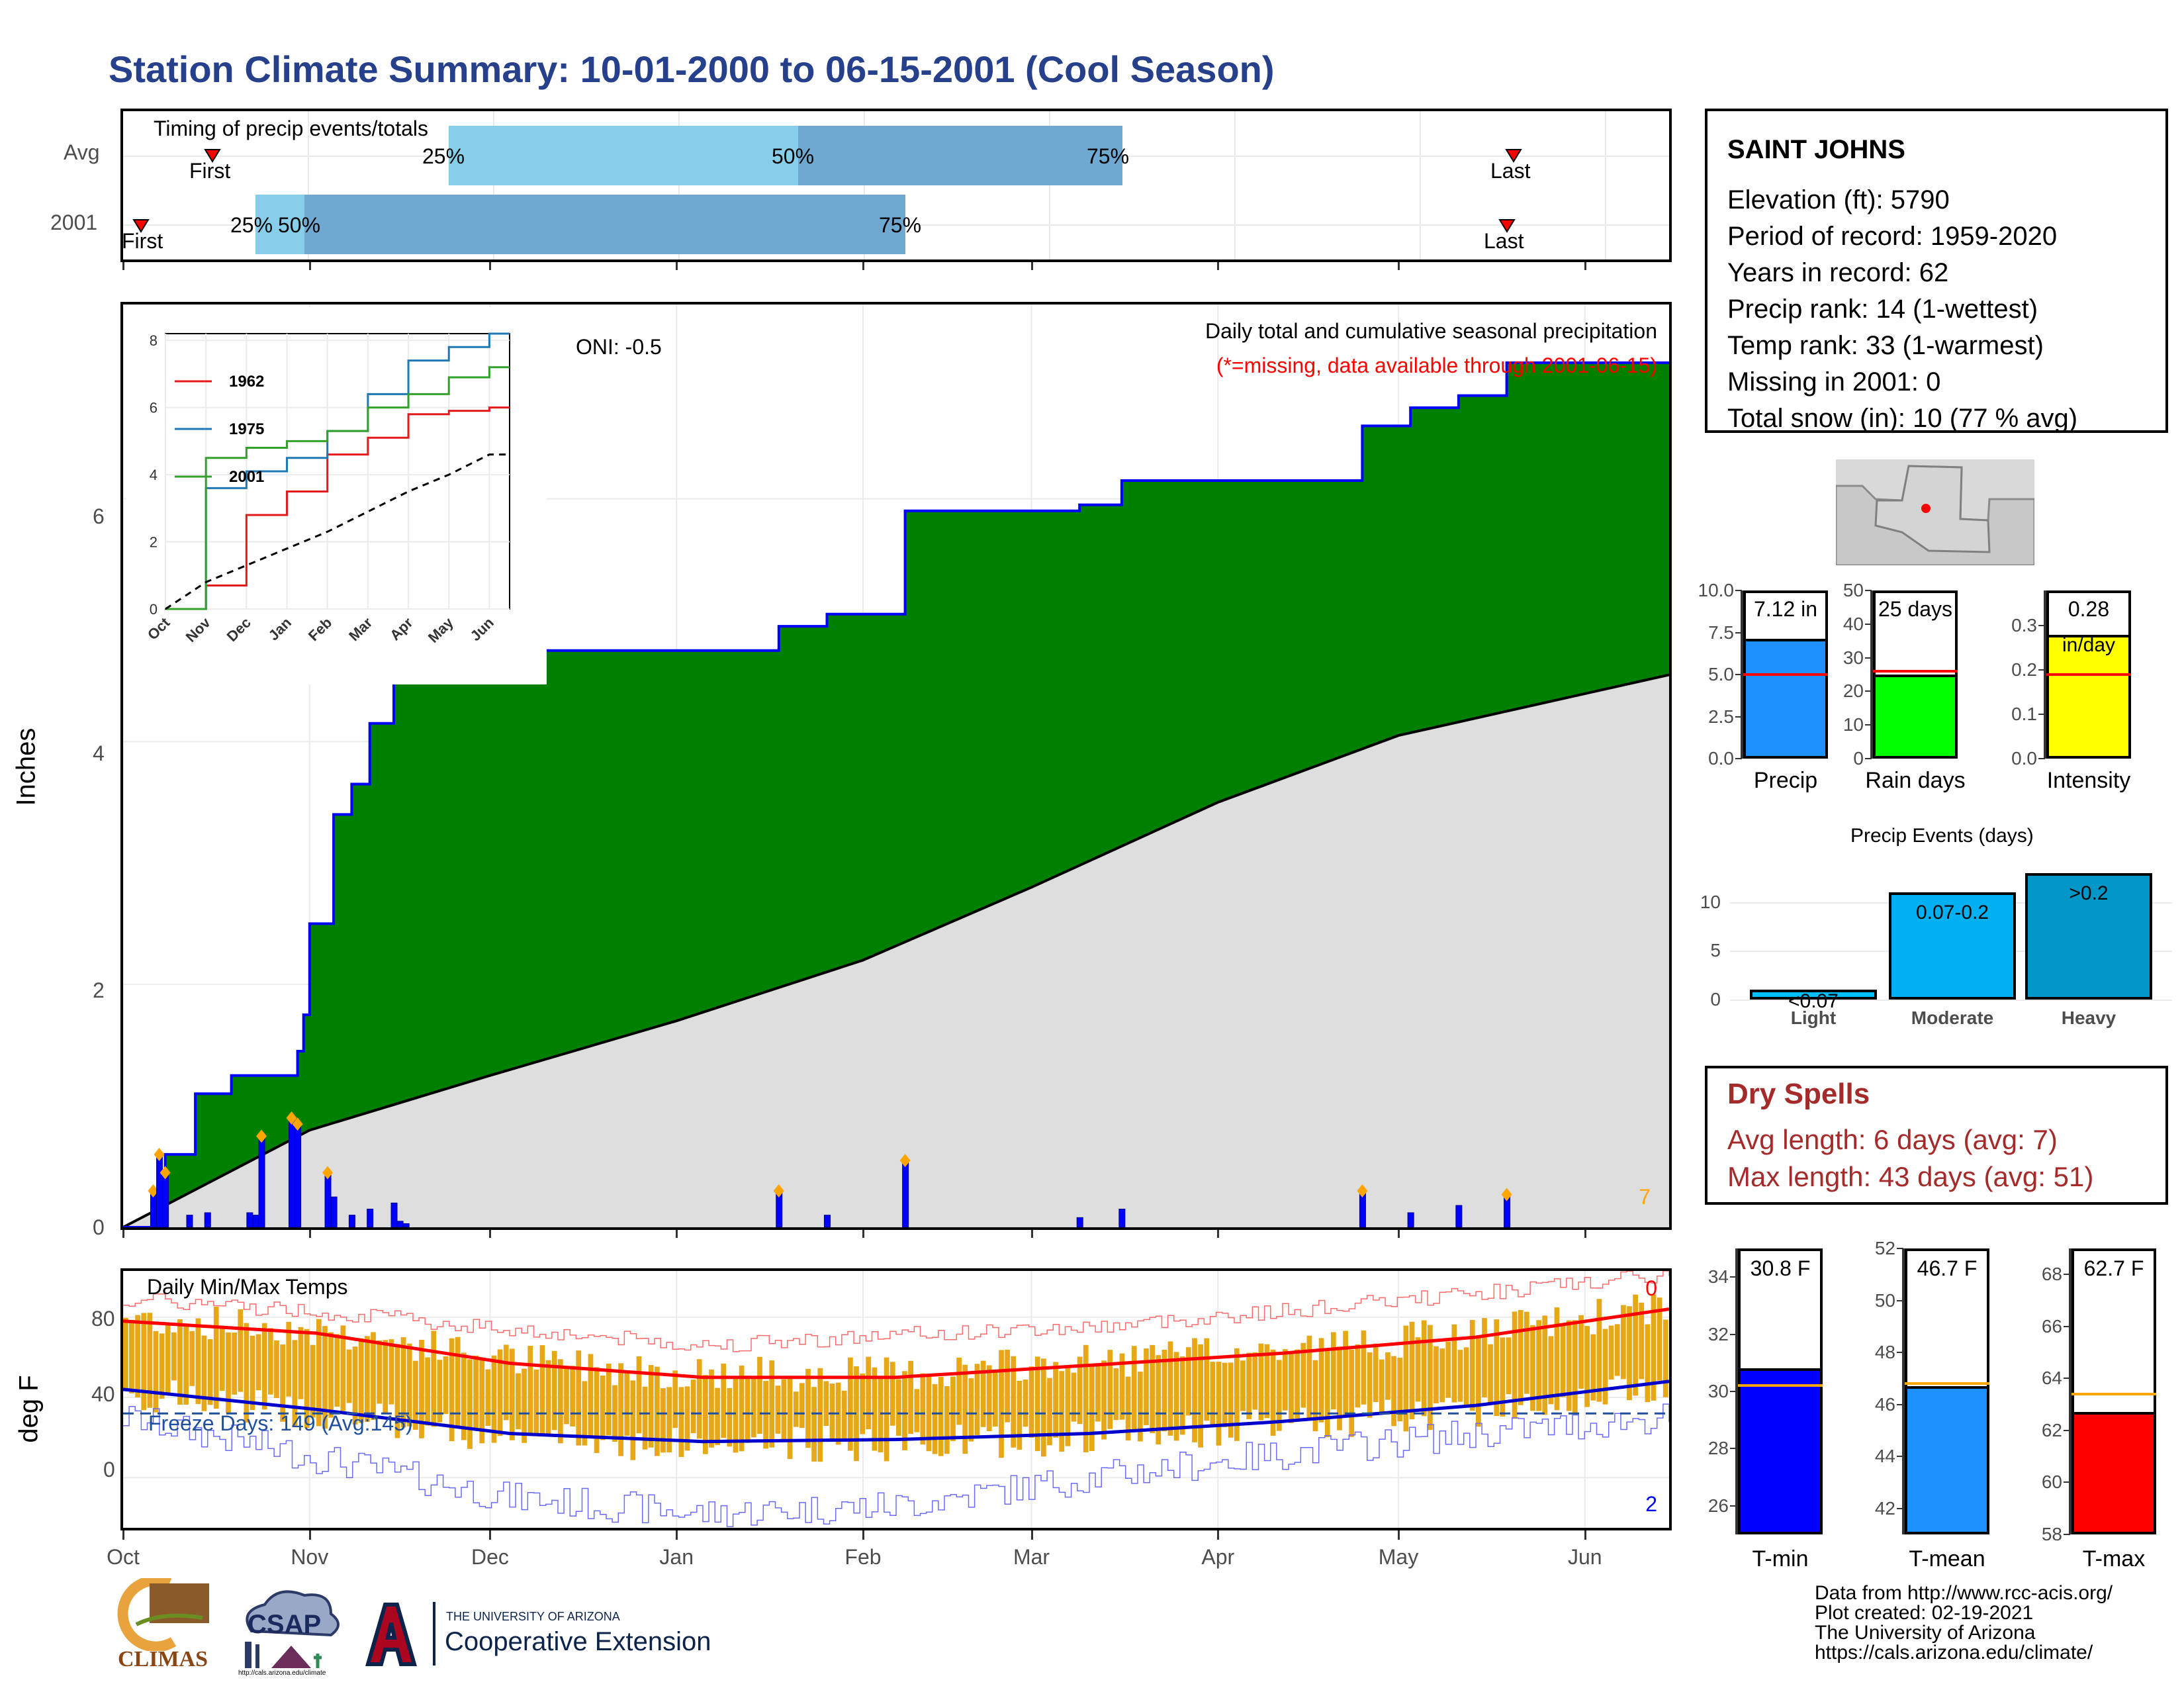  What do you see at coordinates (162, 1659) in the screenshot?
I see `climas-text: CLIMAS` at bounding box center [162, 1659].